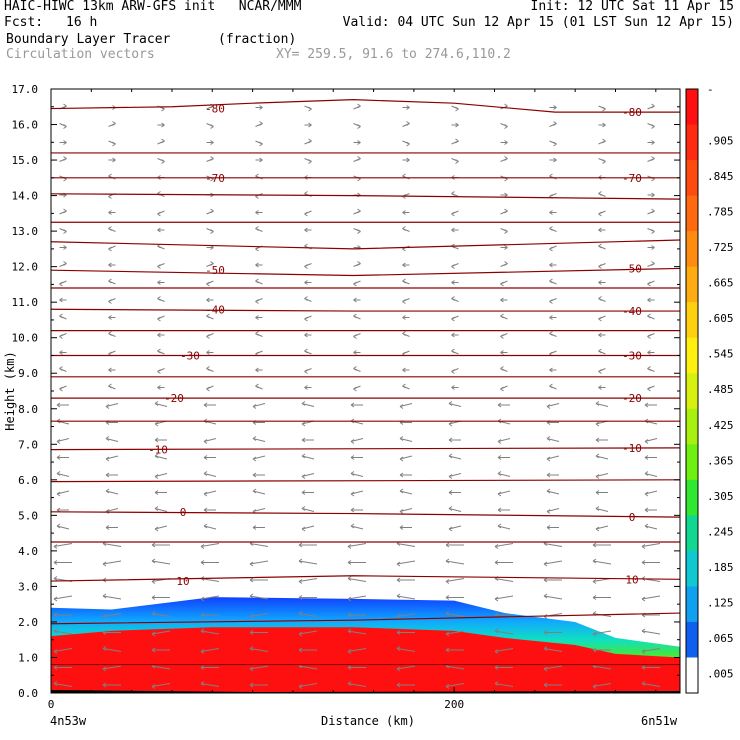 Image resolution: width=740 pixels, height=740 pixels. I want to click on header-fcst-value: 16 h, so click(82, 22).